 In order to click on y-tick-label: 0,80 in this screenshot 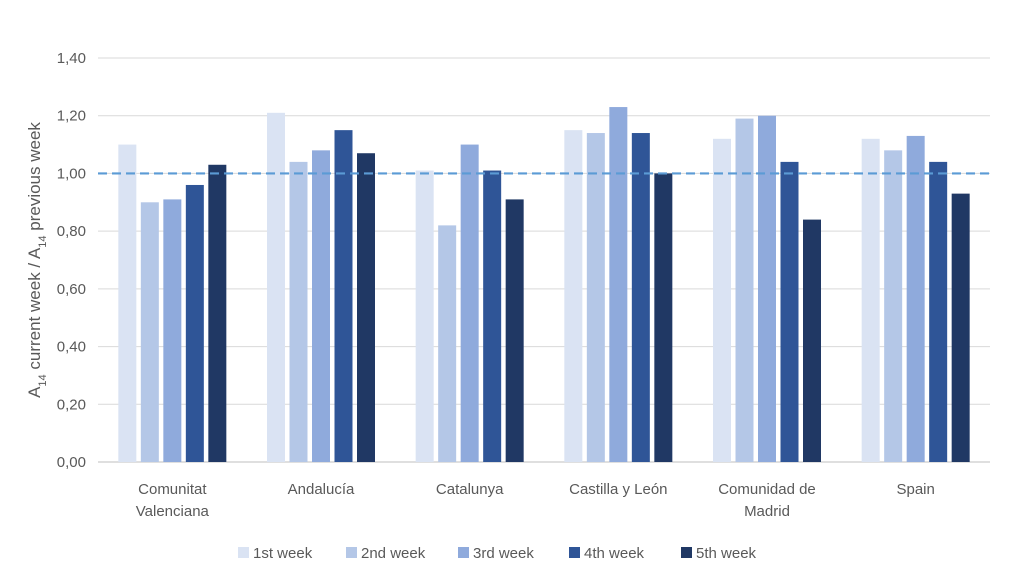, I will do `click(71, 231)`.